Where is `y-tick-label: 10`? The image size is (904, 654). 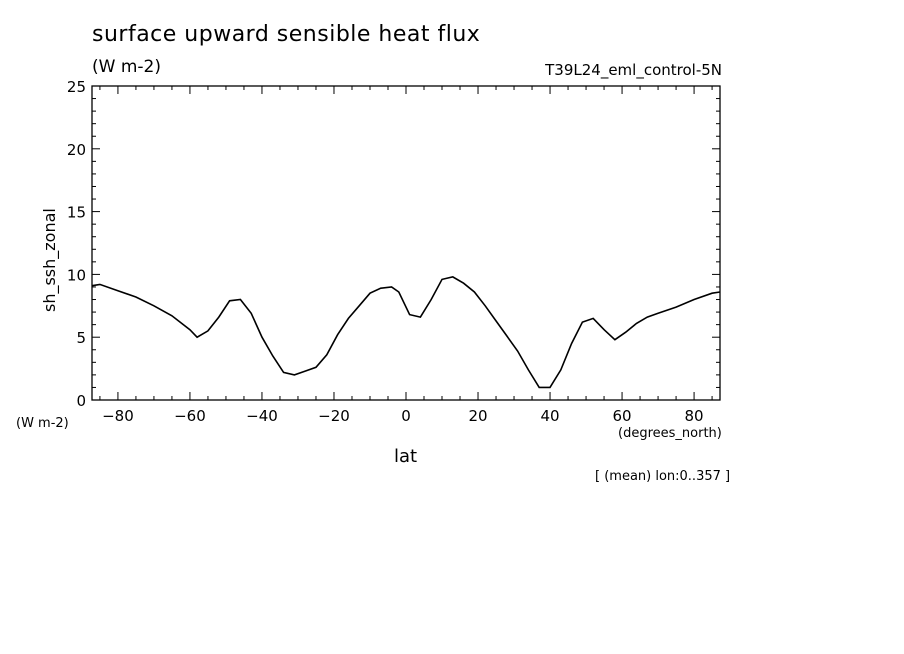 y-tick-label: 10 is located at coordinates (76, 275).